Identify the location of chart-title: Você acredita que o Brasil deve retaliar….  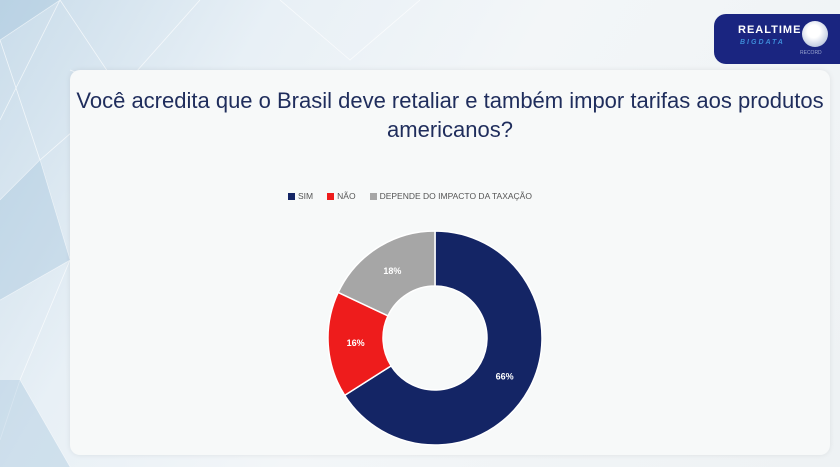
(450, 115).